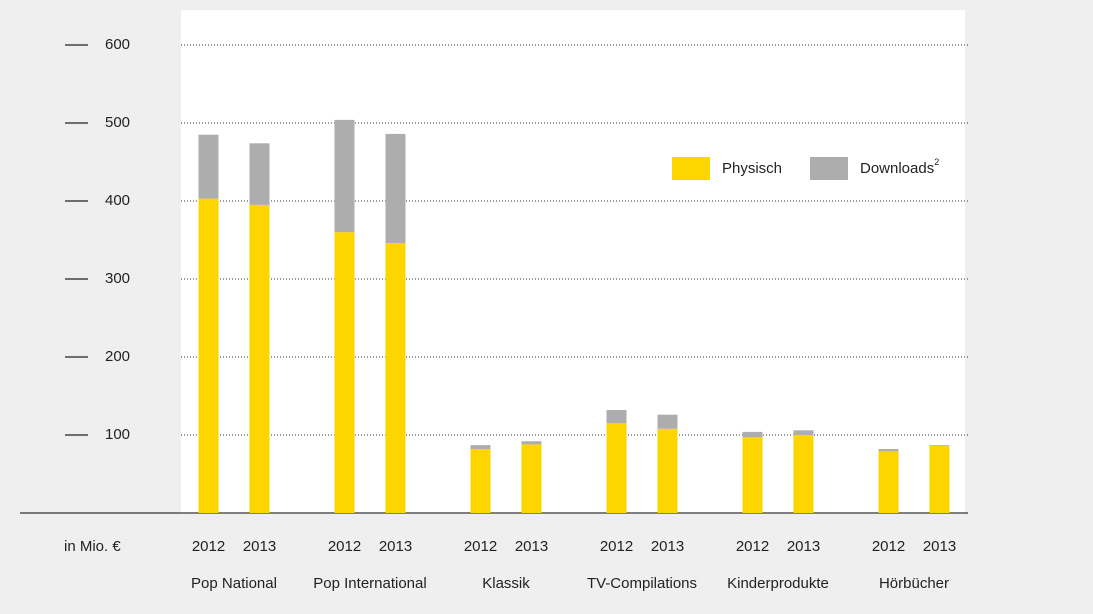 This screenshot has height=614, width=1093. Describe the element at coordinates (369, 583) in the screenshot. I see `group-label: Pop International` at that location.